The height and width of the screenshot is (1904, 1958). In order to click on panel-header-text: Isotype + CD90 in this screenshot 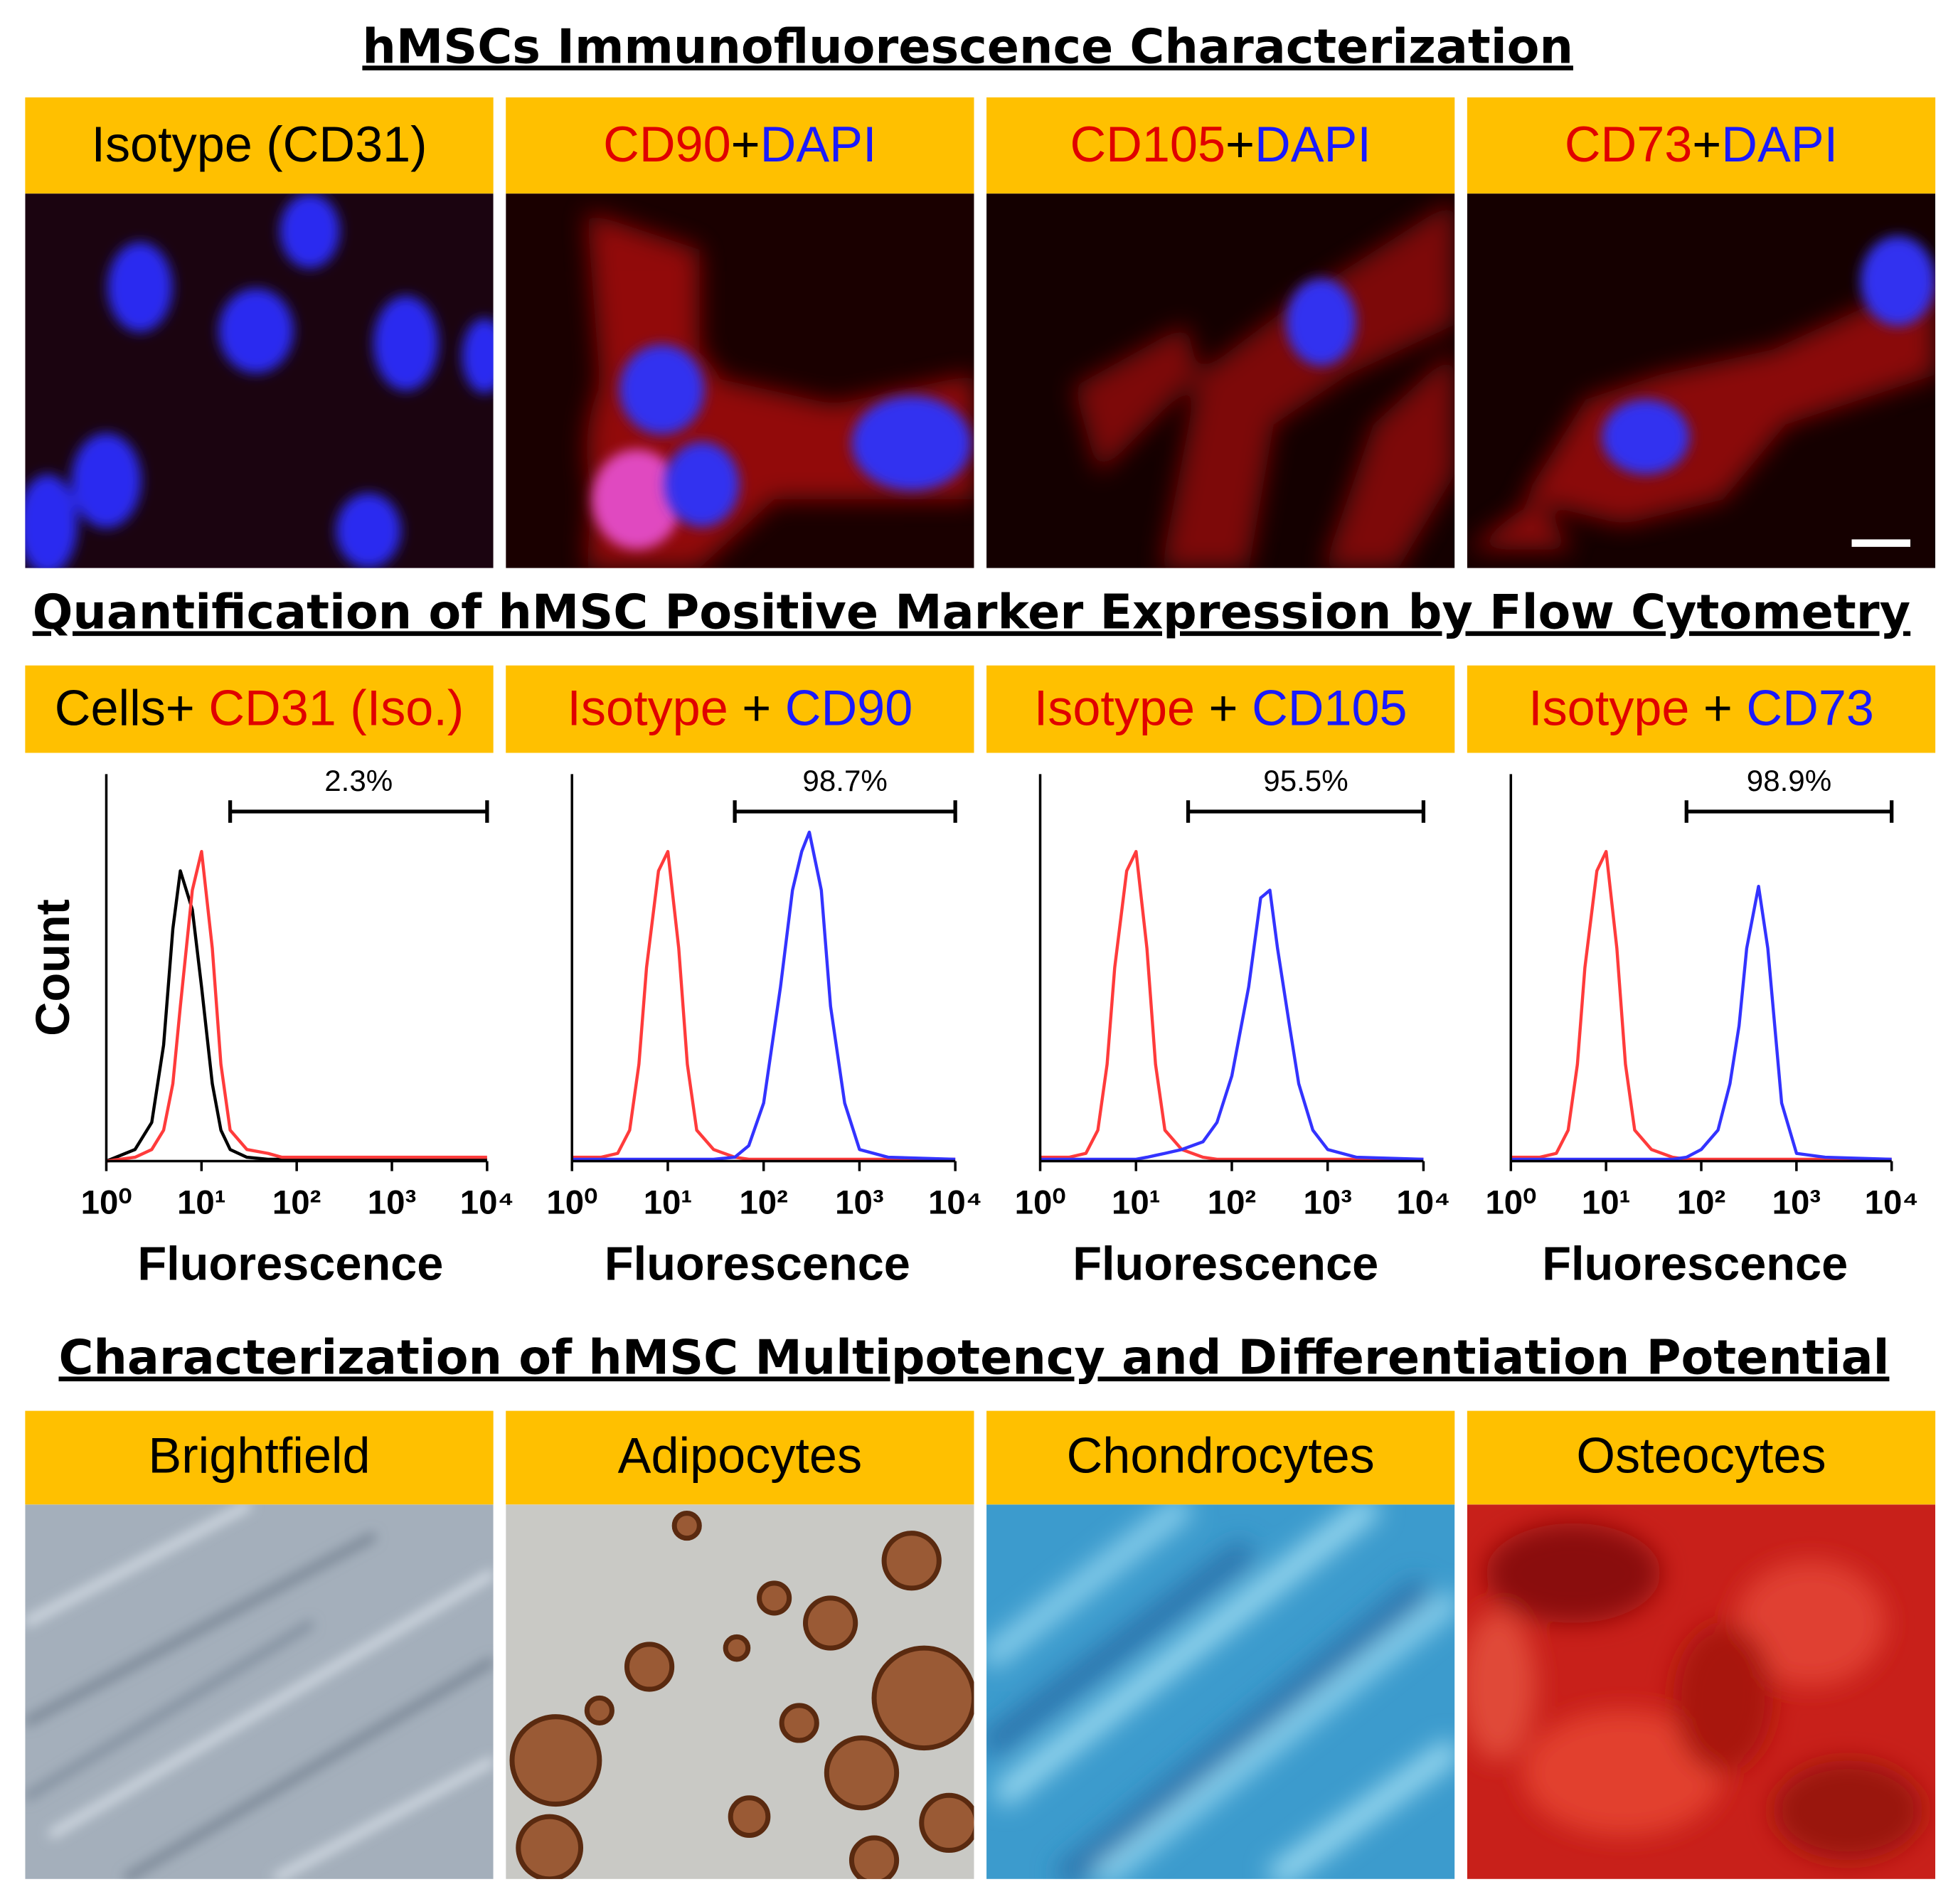, I will do `click(740, 707)`.